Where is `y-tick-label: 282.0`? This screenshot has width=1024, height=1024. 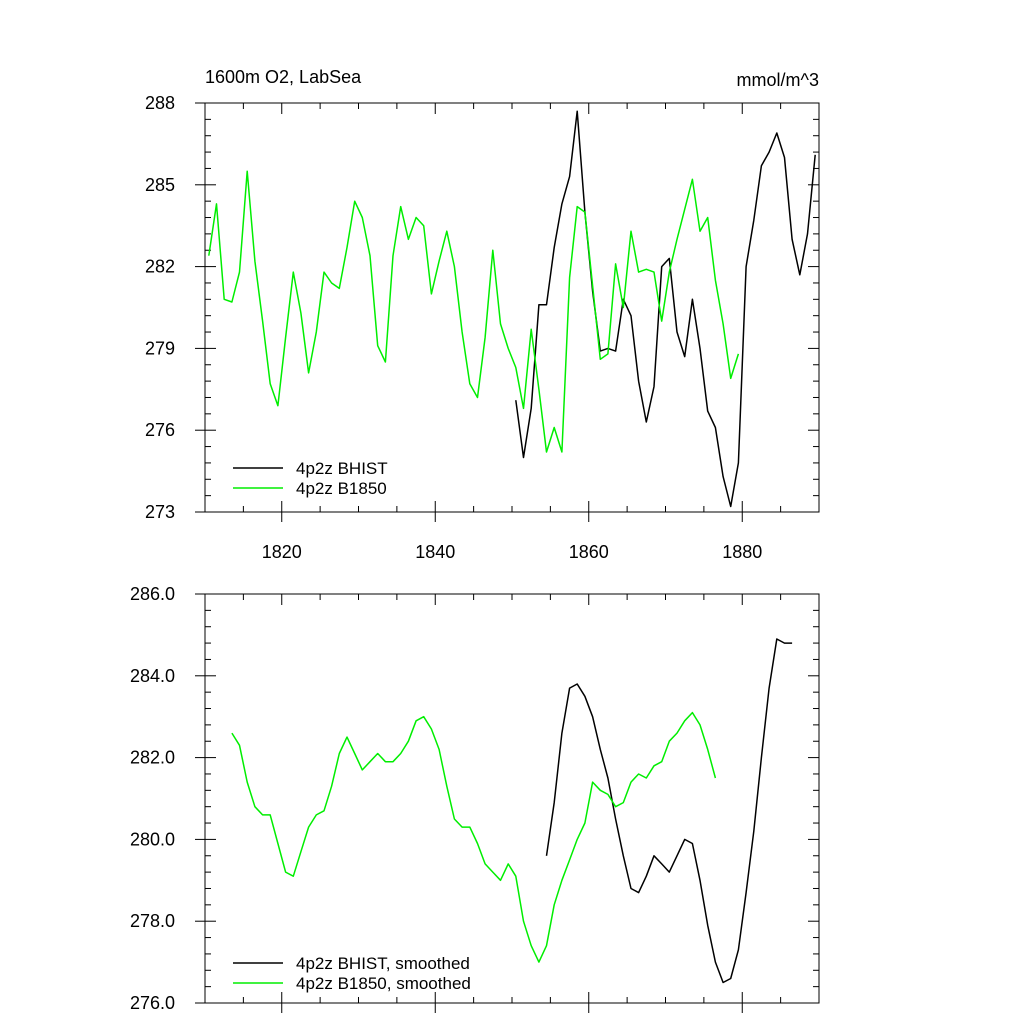
y-tick-label: 282.0 is located at coordinates (152, 758).